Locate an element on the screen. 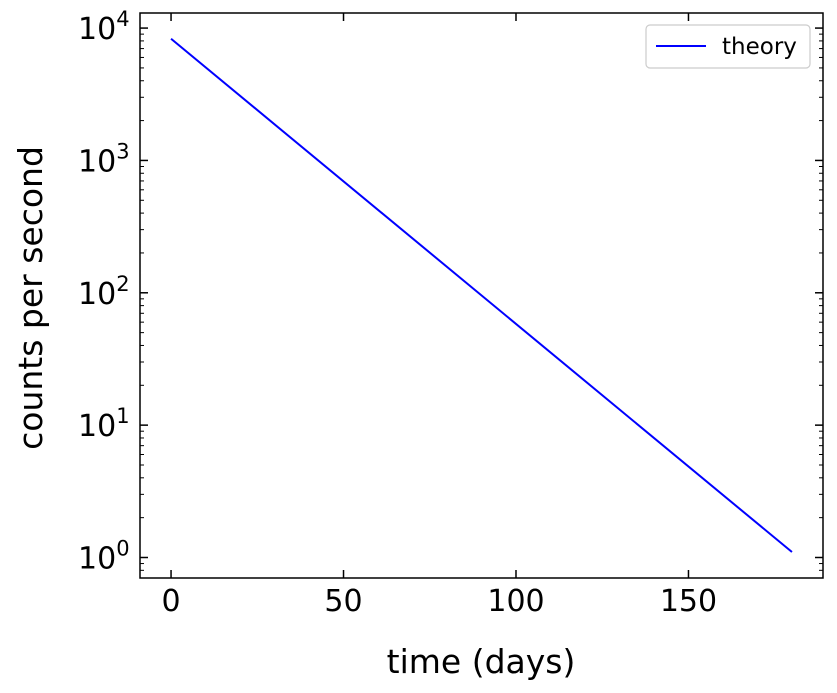 This screenshot has width=837, height=693. x-tick-label: 50 is located at coordinates (343, 601).